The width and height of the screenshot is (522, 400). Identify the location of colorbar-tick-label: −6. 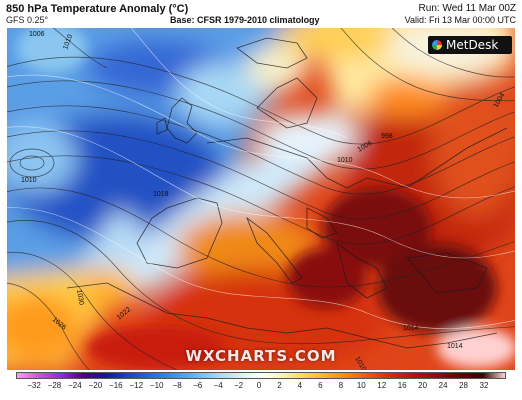
(198, 385).